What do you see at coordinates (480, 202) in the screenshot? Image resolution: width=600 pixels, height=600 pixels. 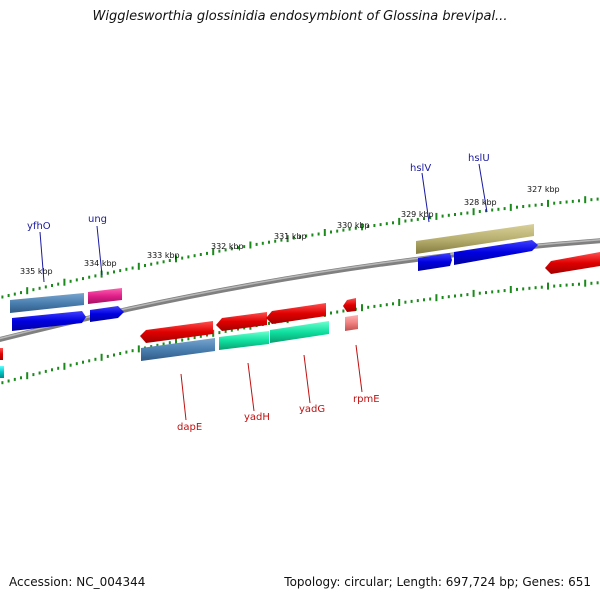 I see `scale-label-328: 328 kbp` at bounding box center [480, 202].